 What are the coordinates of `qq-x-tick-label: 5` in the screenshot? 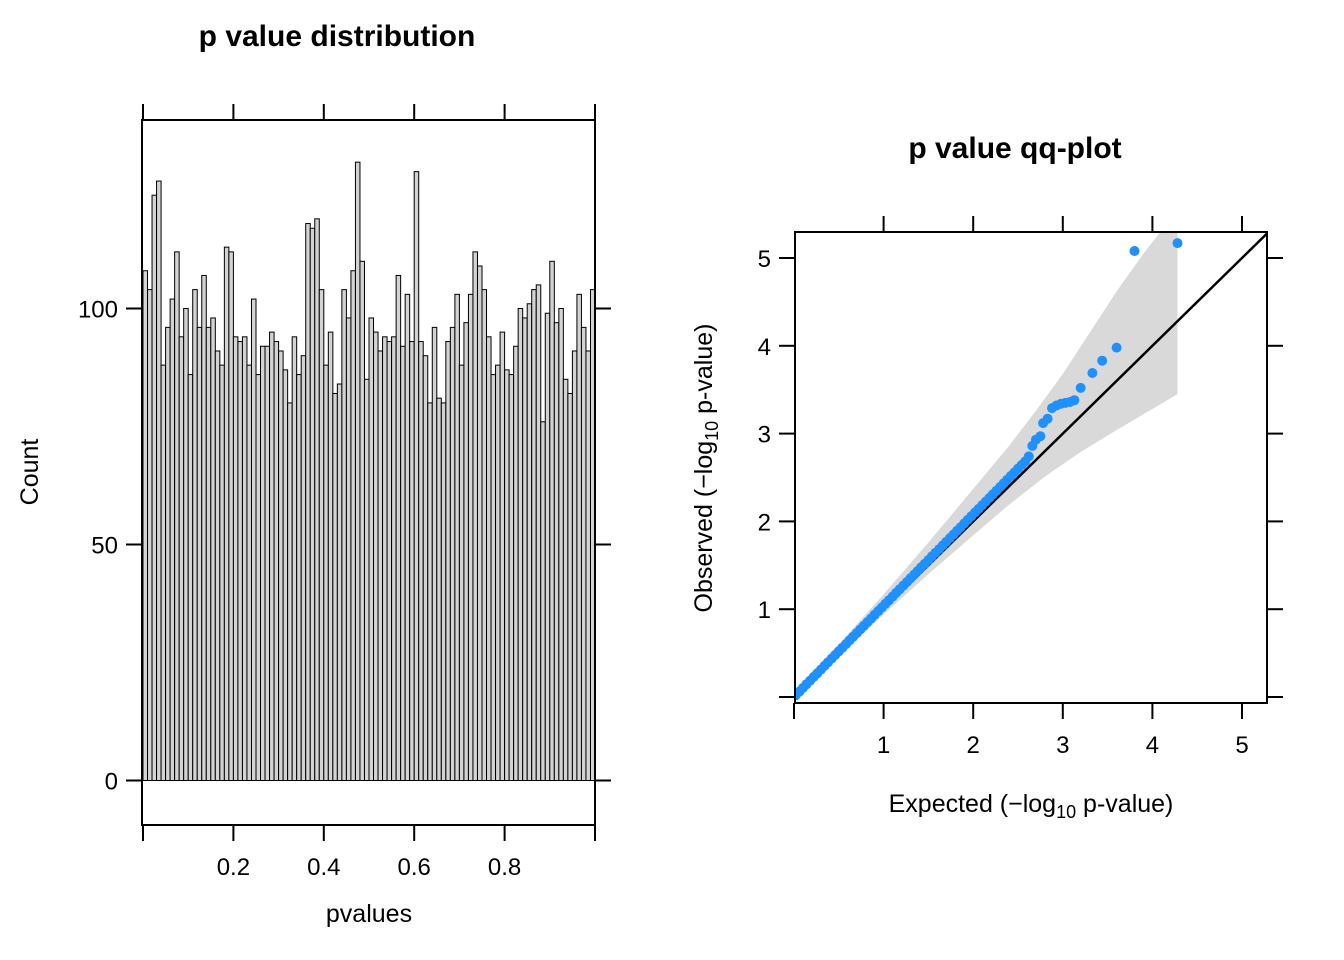 It's located at (1241, 745).